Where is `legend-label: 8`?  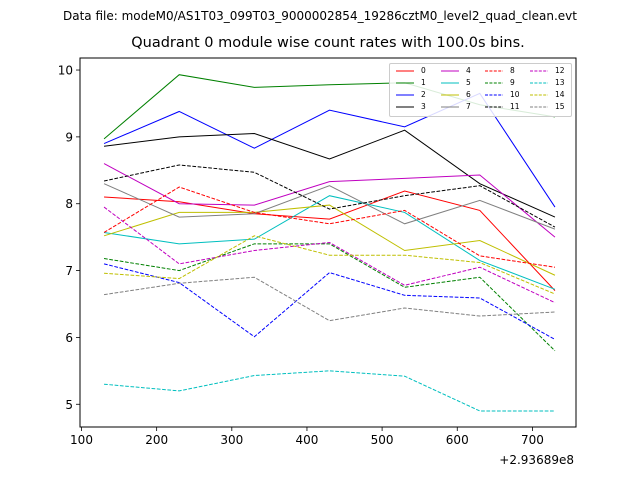 legend-label: 8 is located at coordinates (512, 70).